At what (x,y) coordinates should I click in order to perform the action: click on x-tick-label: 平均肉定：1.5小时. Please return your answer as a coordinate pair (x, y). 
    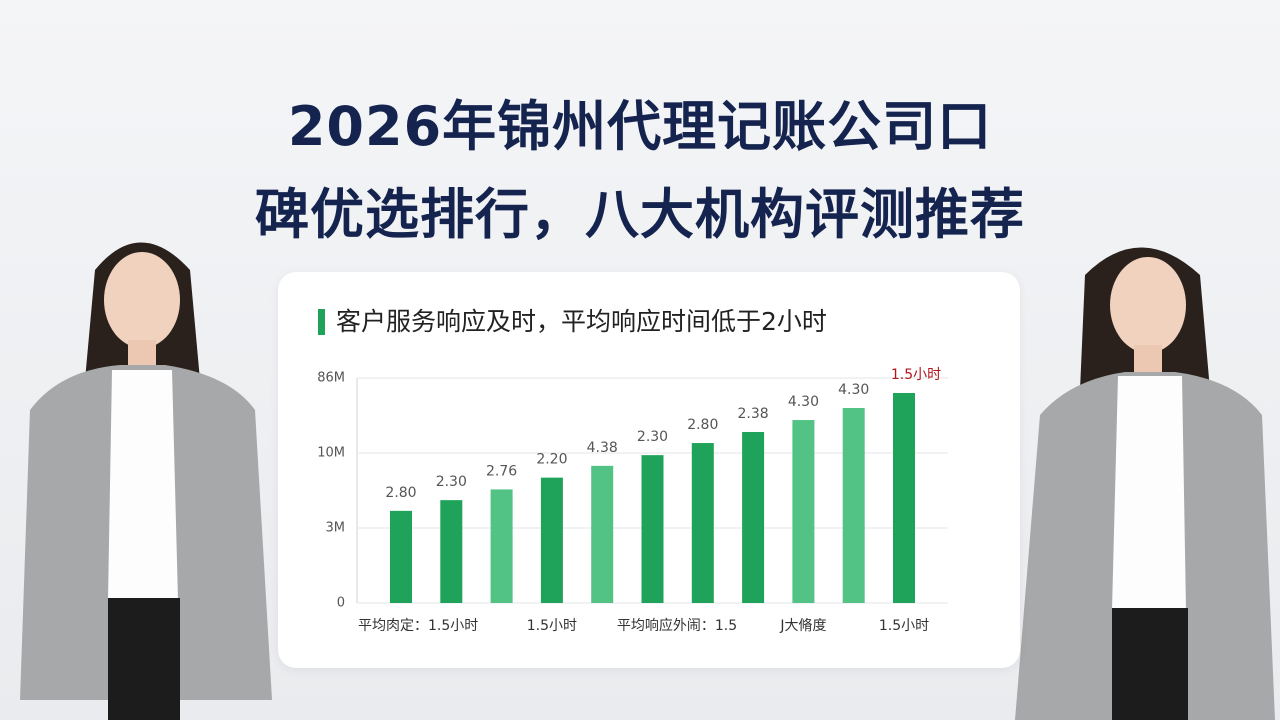
    Looking at the image, I should click on (418, 626).